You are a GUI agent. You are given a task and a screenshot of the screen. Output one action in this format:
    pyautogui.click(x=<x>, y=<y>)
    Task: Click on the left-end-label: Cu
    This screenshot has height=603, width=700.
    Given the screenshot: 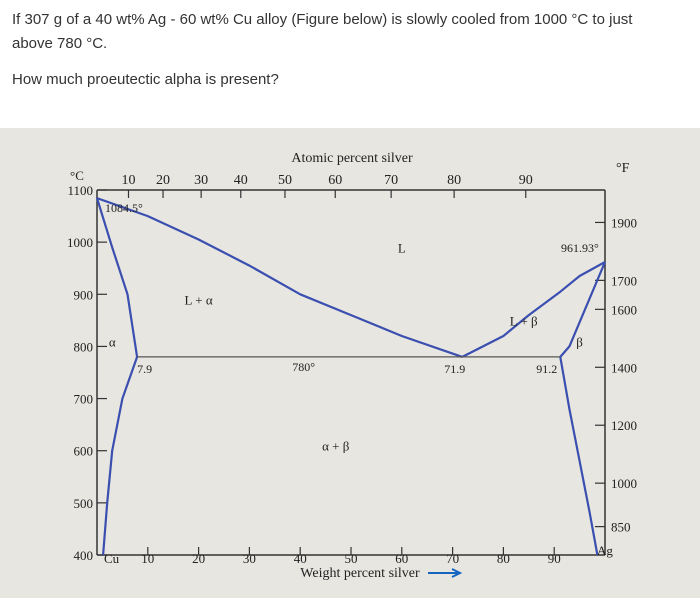 What is the action you would take?
    pyautogui.click(x=112, y=558)
    